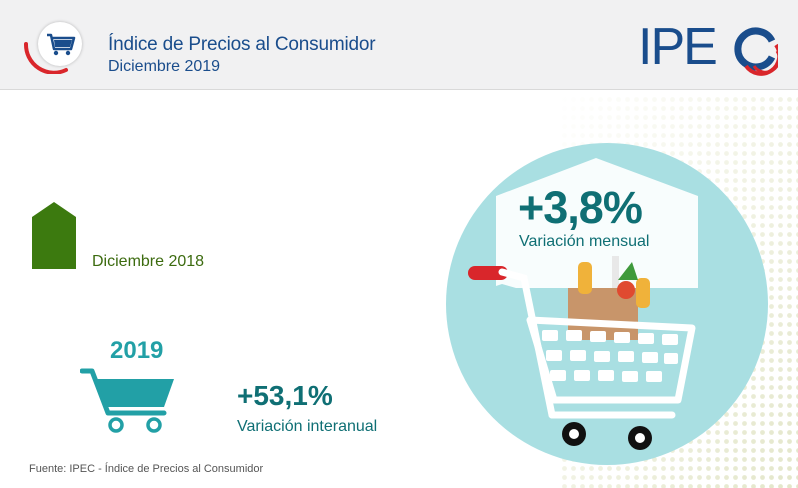  Describe the element at coordinates (307, 426) in the screenshot. I see `annual-variation-label: Variación interanual` at that location.